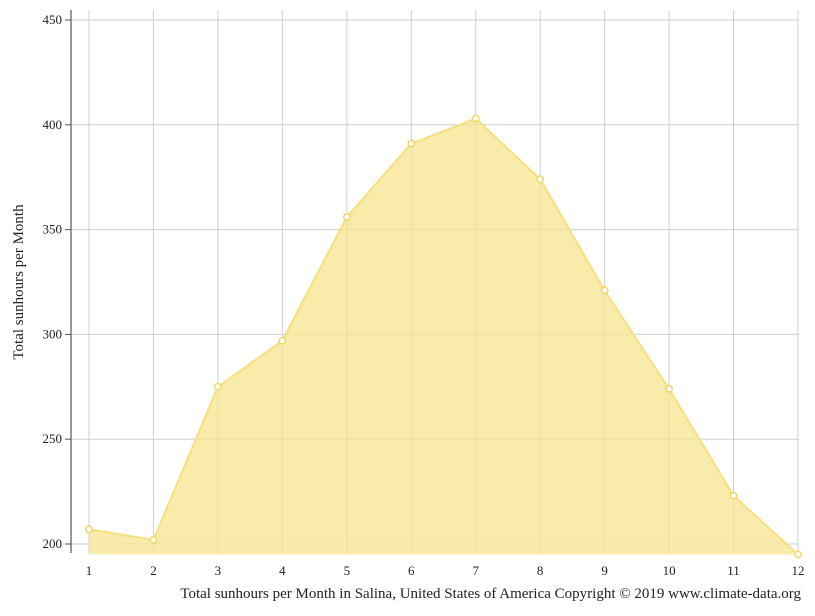  Describe the element at coordinates (445, 570) in the screenshot. I see `x-axis-ticks: 1 2 3 4 5 6 7 8 9 10 11 12` at that location.